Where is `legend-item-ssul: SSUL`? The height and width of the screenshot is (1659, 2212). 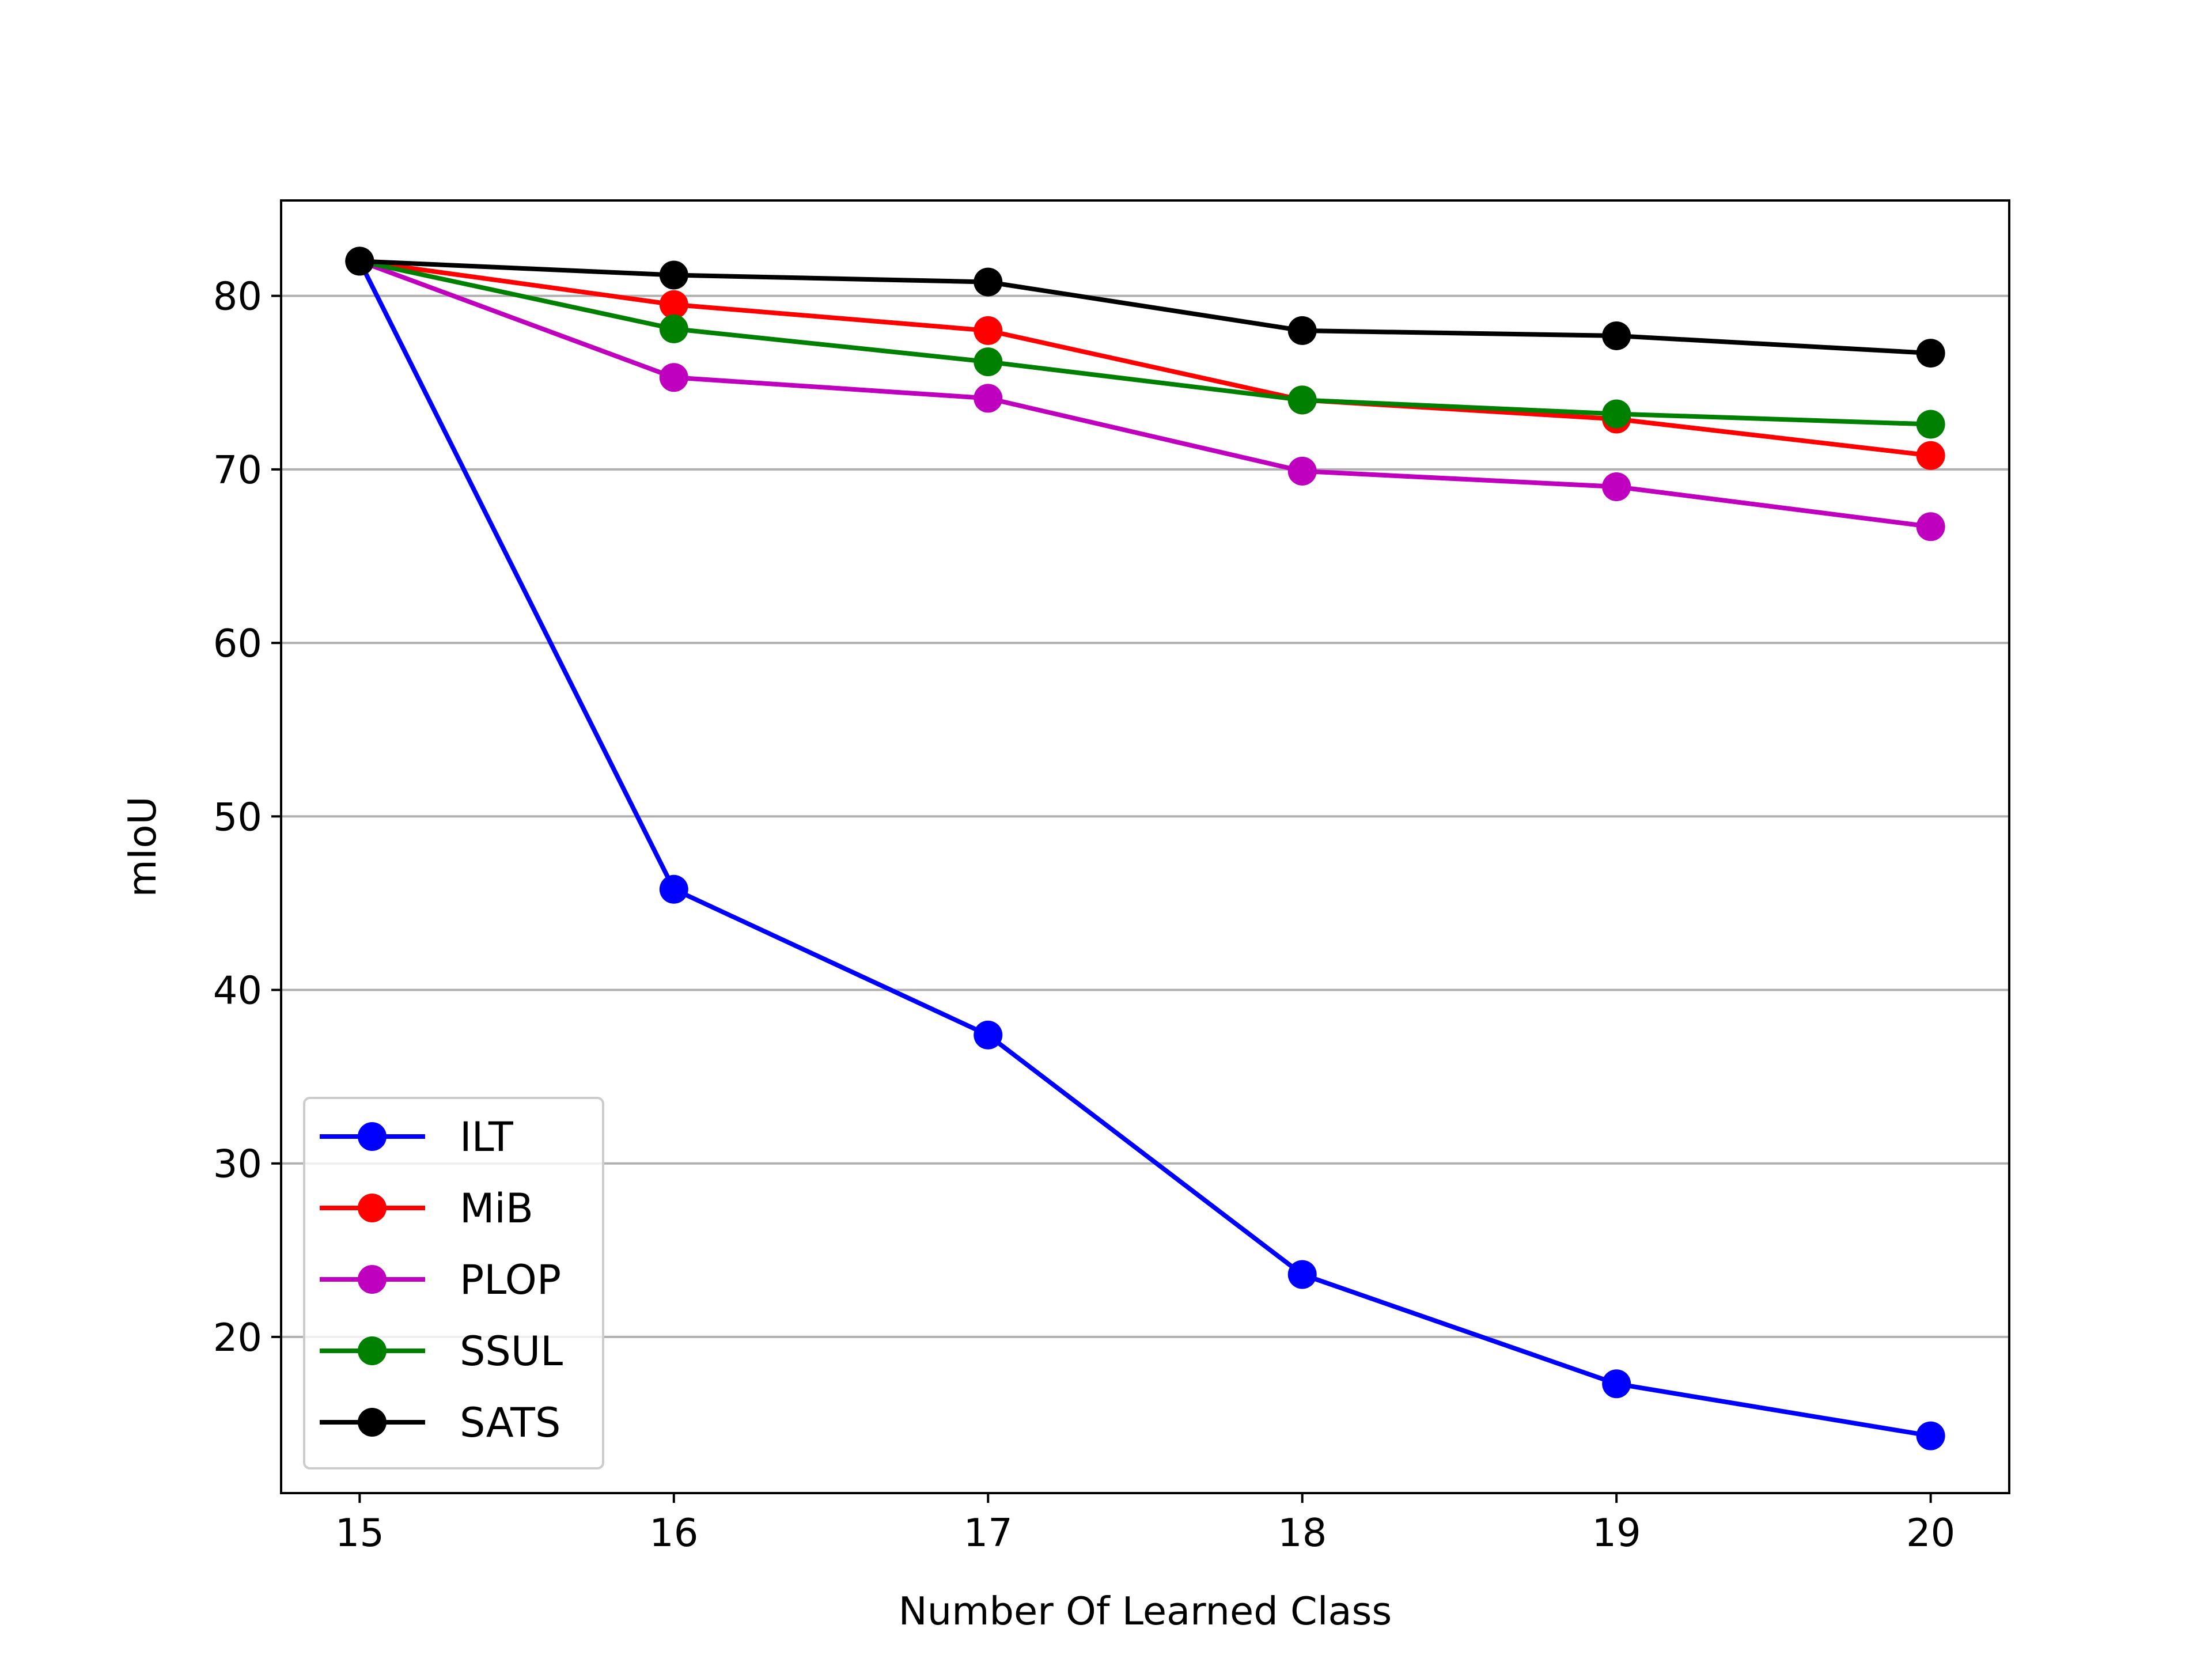
legend-item-ssul: SSUL is located at coordinates (441, 1351).